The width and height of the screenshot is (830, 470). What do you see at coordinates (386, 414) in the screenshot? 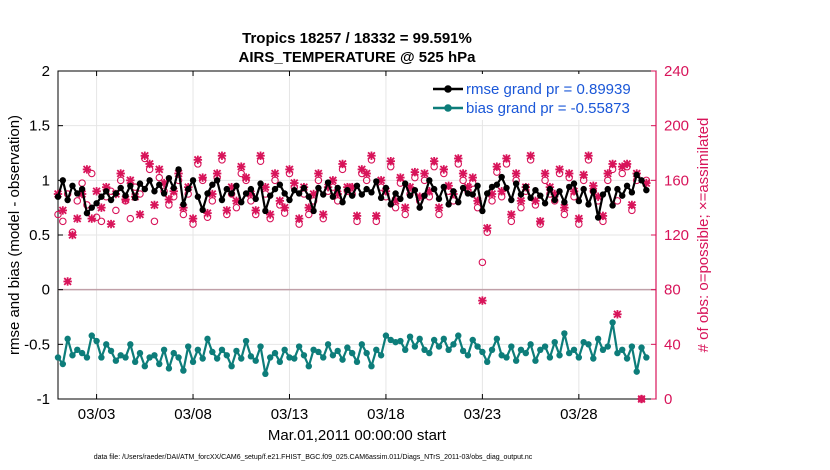
I see `x-tick-label-3: 03/18` at bounding box center [386, 414].